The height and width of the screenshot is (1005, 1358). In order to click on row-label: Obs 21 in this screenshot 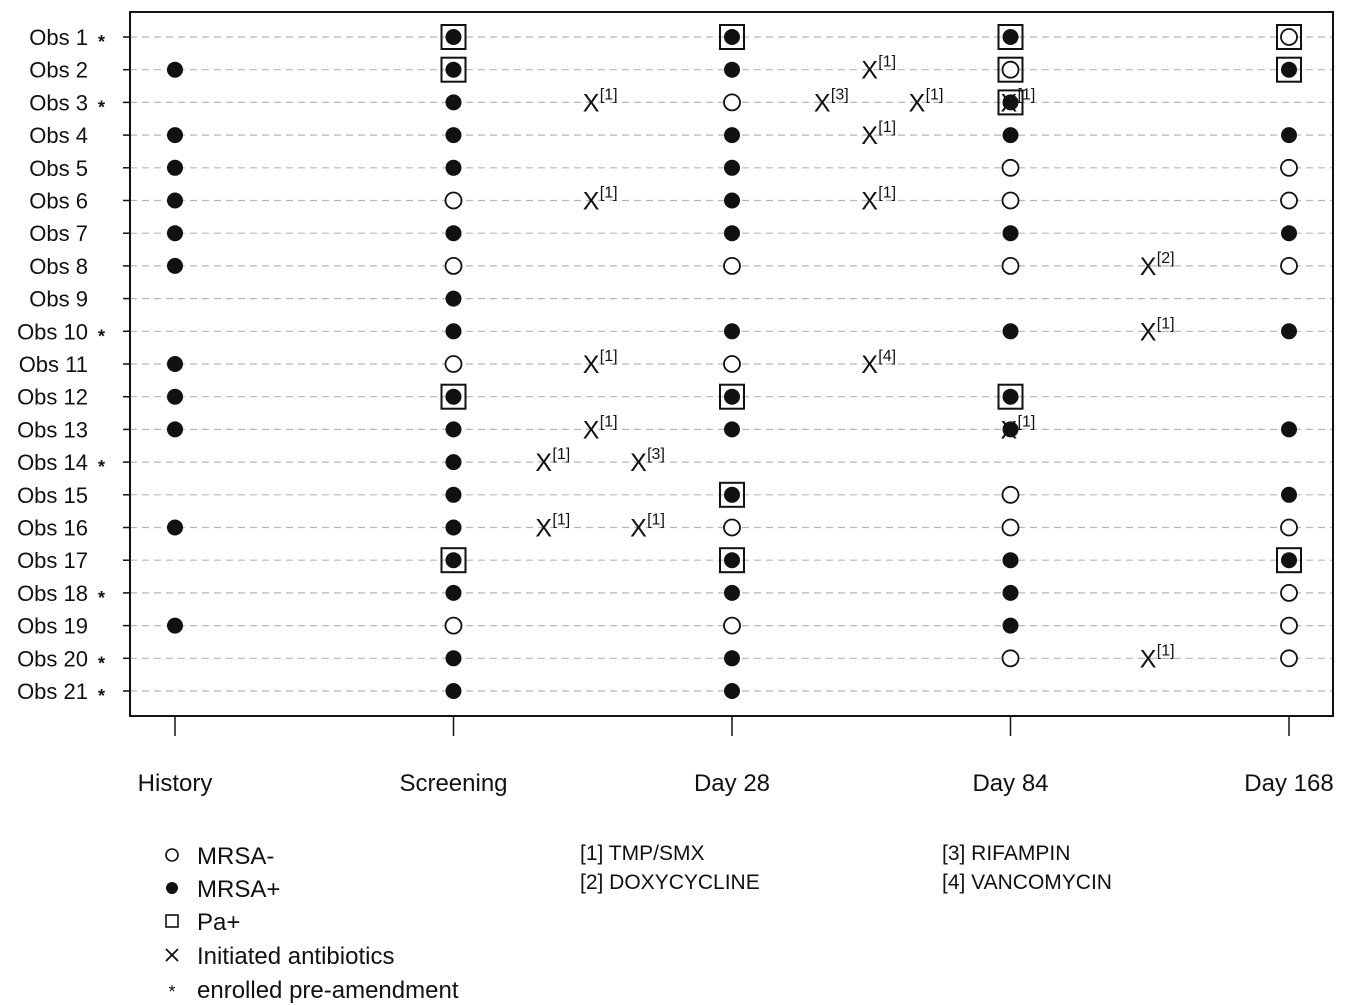, I will do `click(52, 691)`.